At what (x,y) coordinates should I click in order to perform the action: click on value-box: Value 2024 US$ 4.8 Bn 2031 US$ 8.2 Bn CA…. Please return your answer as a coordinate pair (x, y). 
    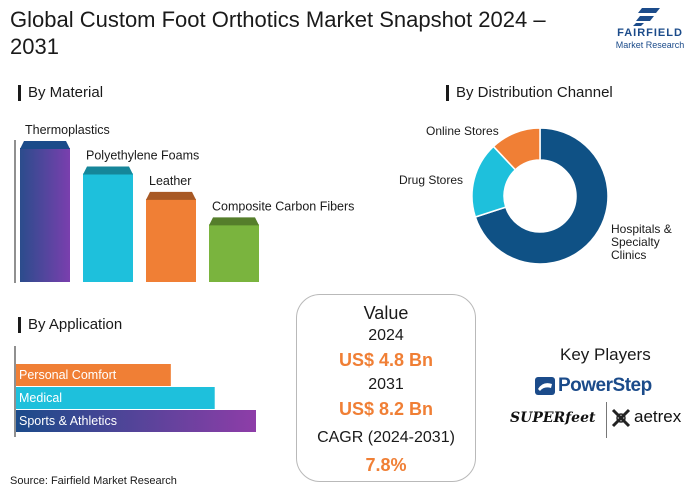
    Looking at the image, I should click on (386, 388).